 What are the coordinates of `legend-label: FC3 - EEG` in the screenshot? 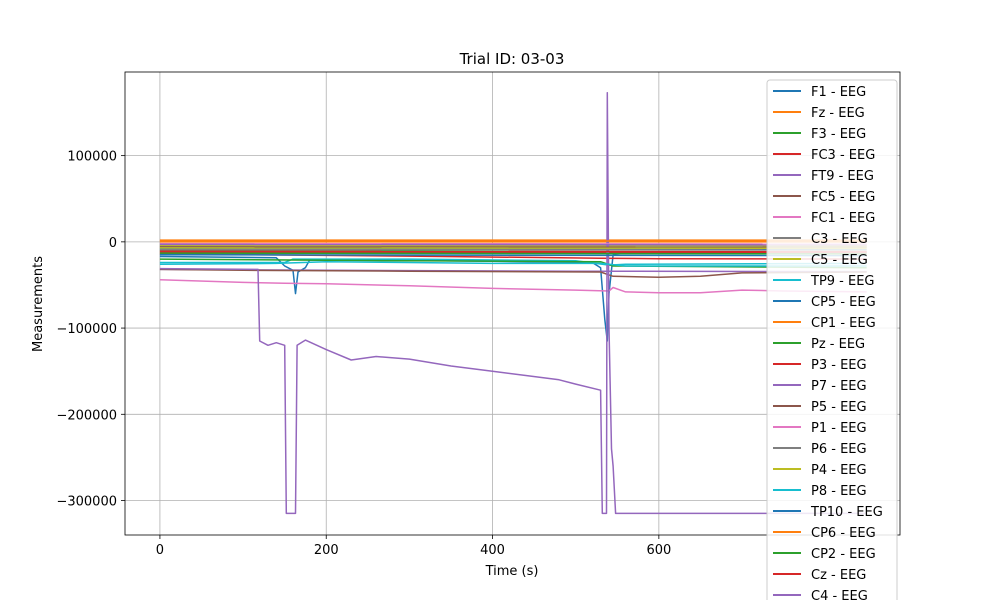 It's located at (843, 155).